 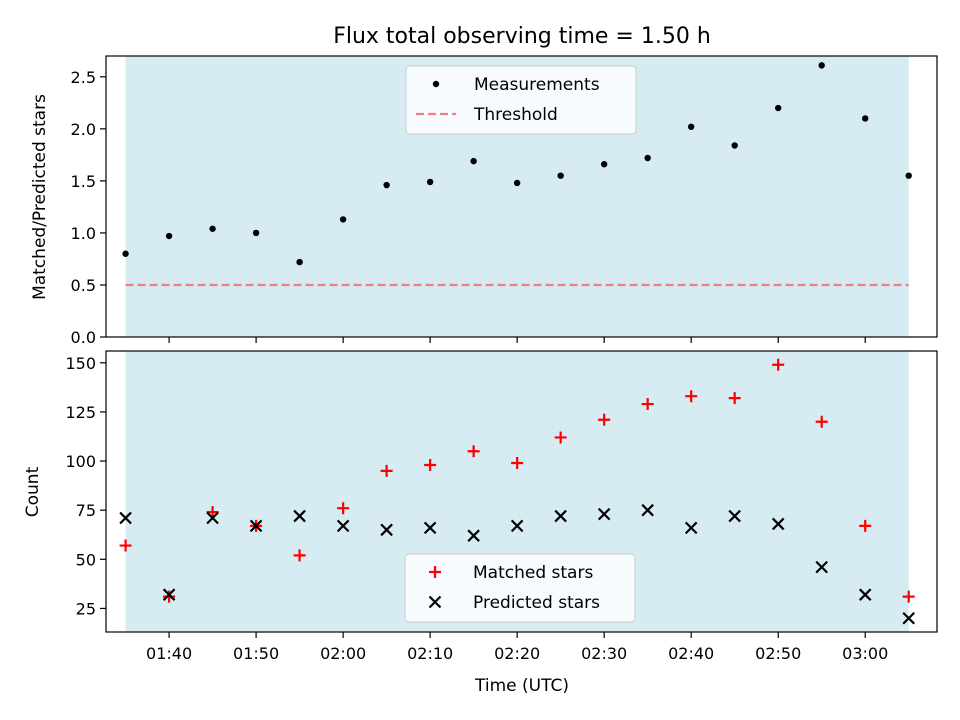 I want to click on legend-label-1-1: Predicted stars, so click(x=536, y=603).